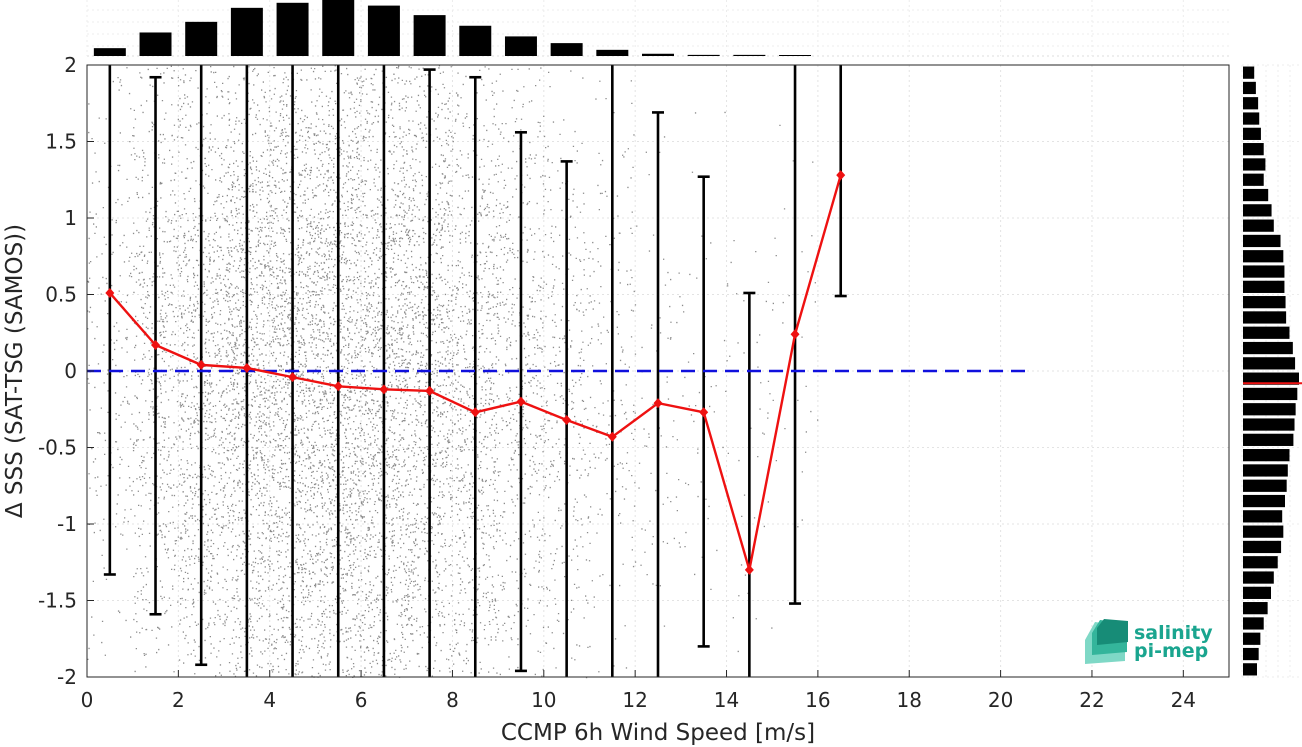  What do you see at coordinates (817, 700) in the screenshot?
I see `x-tick-label: 16` at bounding box center [817, 700].